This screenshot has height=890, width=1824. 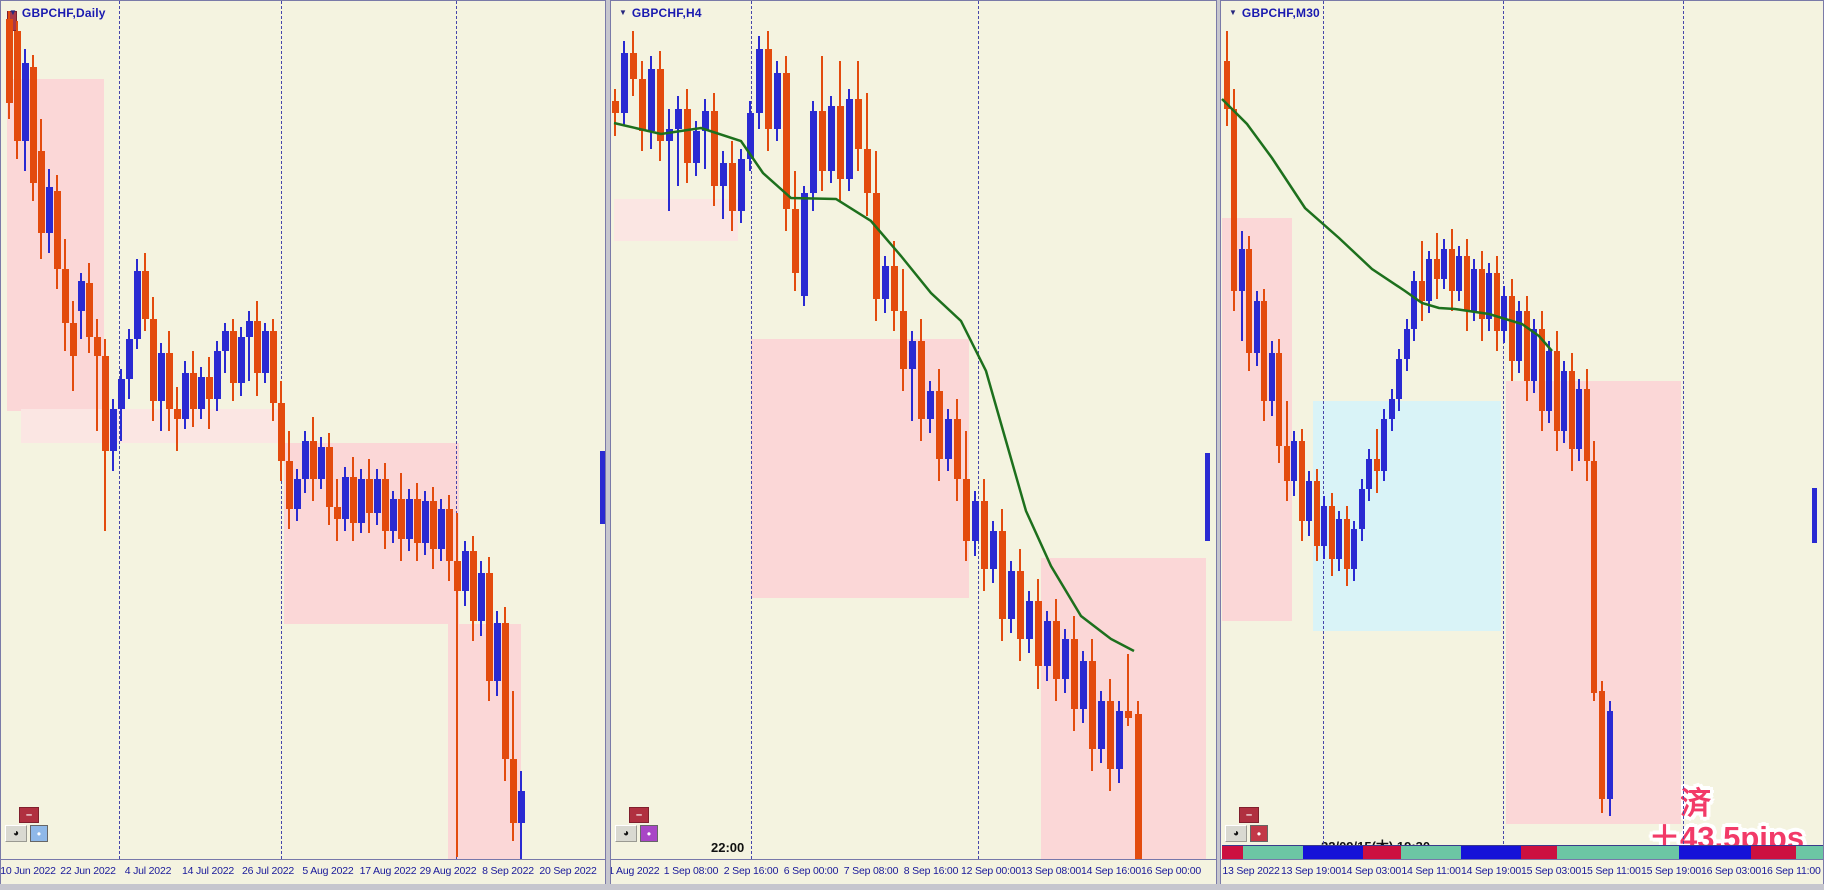 I want to click on time-axis-label: 15 Sep 11:00, so click(x=1611, y=871).